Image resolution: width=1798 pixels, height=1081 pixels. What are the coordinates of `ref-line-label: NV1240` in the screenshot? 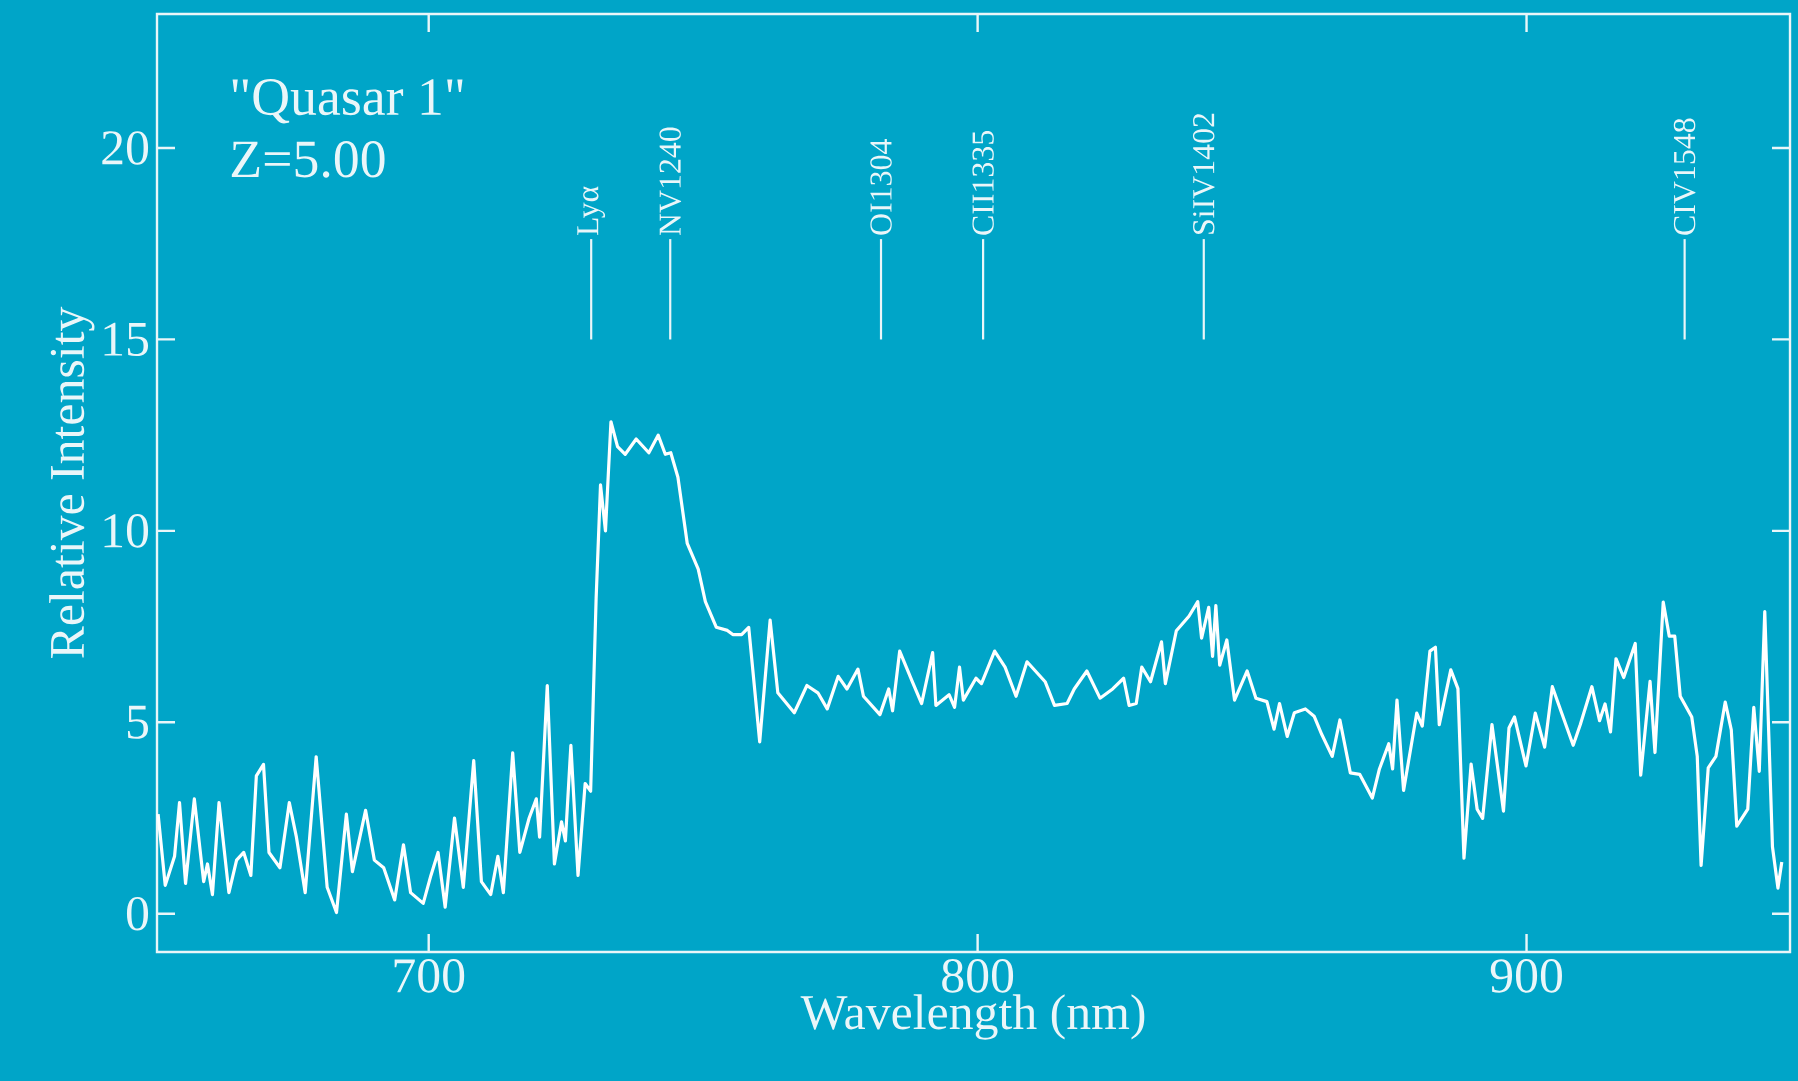 It's located at (670, 181).